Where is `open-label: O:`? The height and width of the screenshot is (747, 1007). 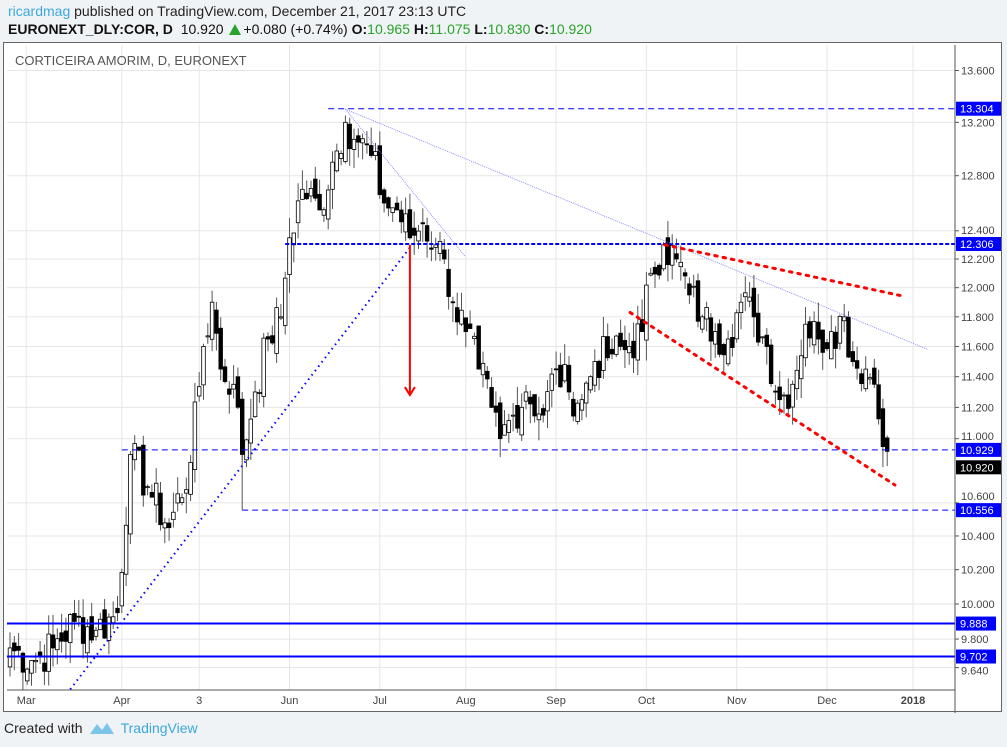
open-label: O: is located at coordinates (359, 29).